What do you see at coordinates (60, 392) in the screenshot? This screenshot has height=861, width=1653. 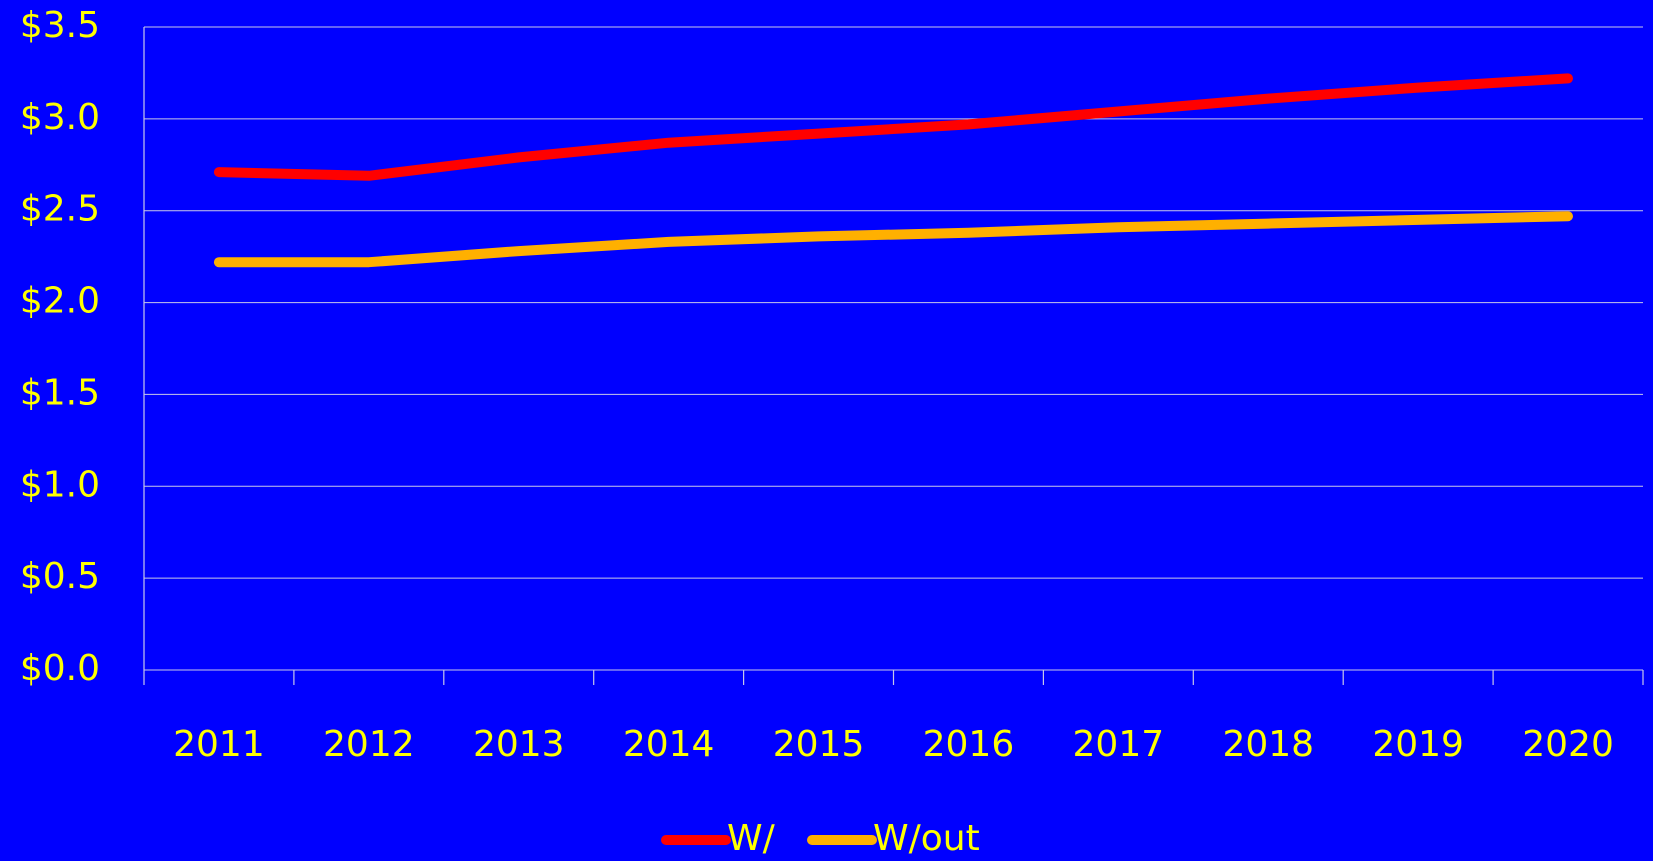 I see `y-tick-label: $1.5` at bounding box center [60, 392].